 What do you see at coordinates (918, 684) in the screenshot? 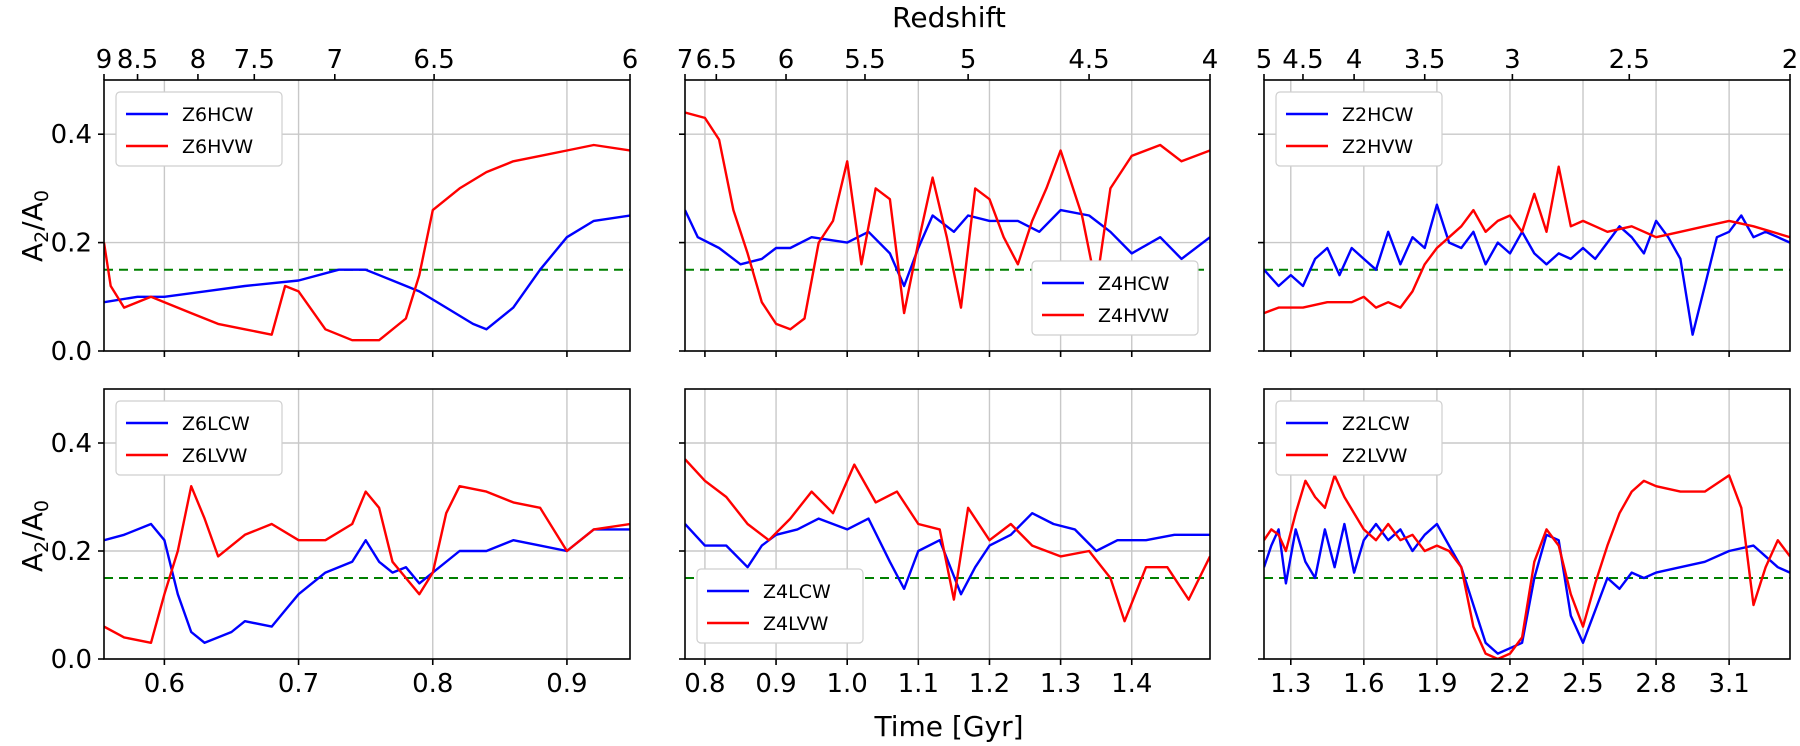
I see `x-tick-label: 1.1` at bounding box center [918, 684].